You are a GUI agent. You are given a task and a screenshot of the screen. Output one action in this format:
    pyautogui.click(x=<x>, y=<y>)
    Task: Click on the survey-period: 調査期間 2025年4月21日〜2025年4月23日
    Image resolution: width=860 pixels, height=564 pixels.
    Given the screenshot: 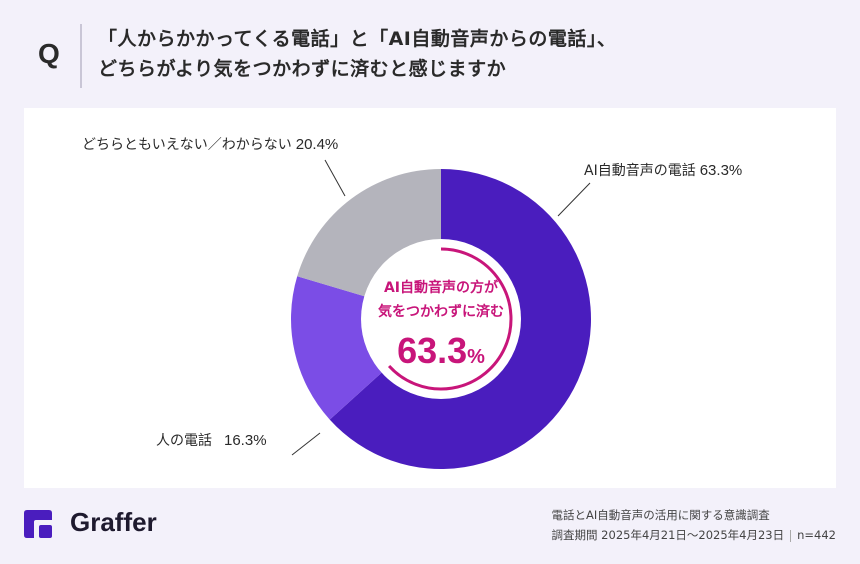 What is the action you would take?
    pyautogui.click(x=668, y=535)
    